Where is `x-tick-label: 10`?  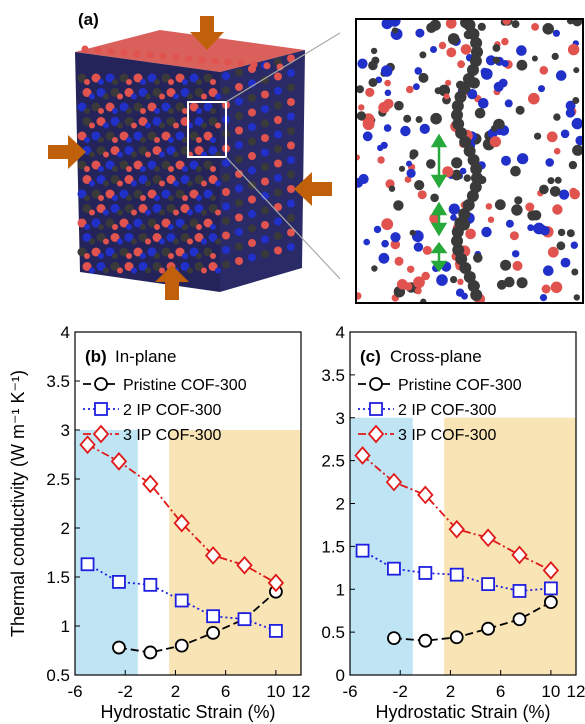
x-tick-label: 10 is located at coordinates (550, 691).